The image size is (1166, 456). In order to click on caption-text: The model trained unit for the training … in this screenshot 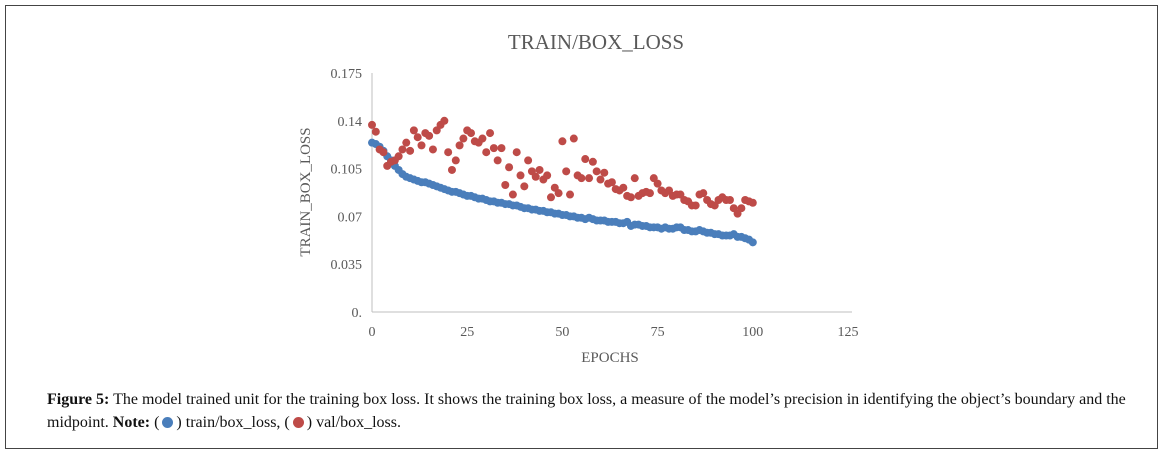, I will do `click(586, 411)`.